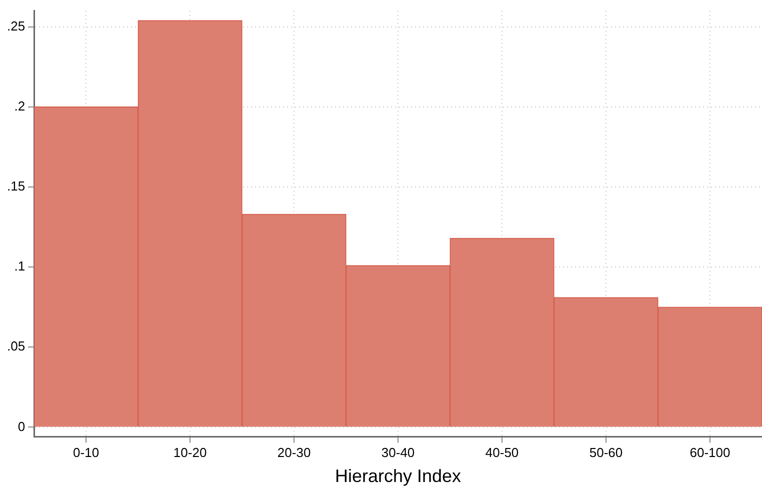  What do you see at coordinates (20, 266) in the screenshot?
I see `y-tick-label: .1` at bounding box center [20, 266].